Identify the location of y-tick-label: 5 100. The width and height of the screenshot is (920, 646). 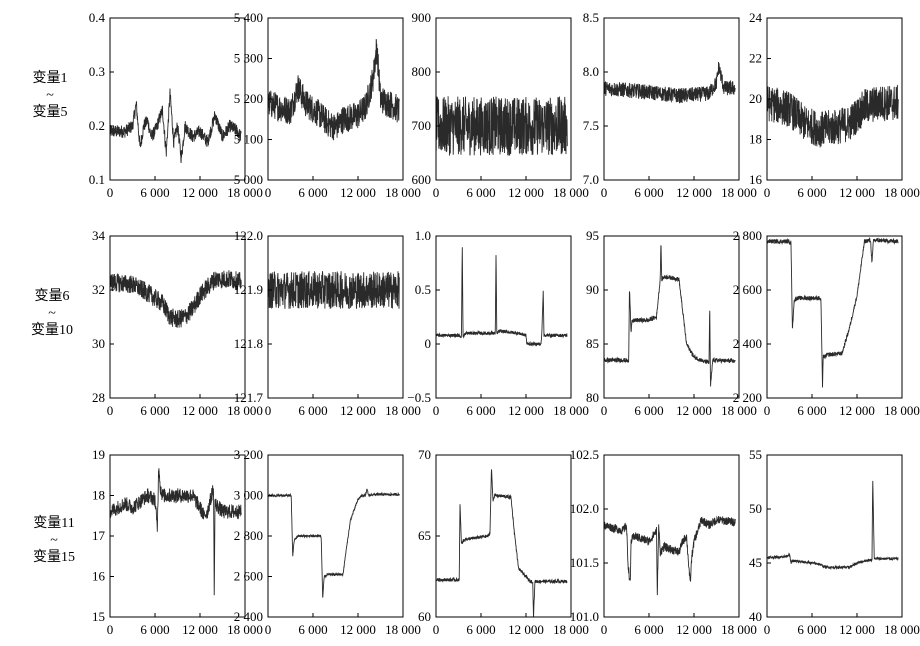
(248, 139).